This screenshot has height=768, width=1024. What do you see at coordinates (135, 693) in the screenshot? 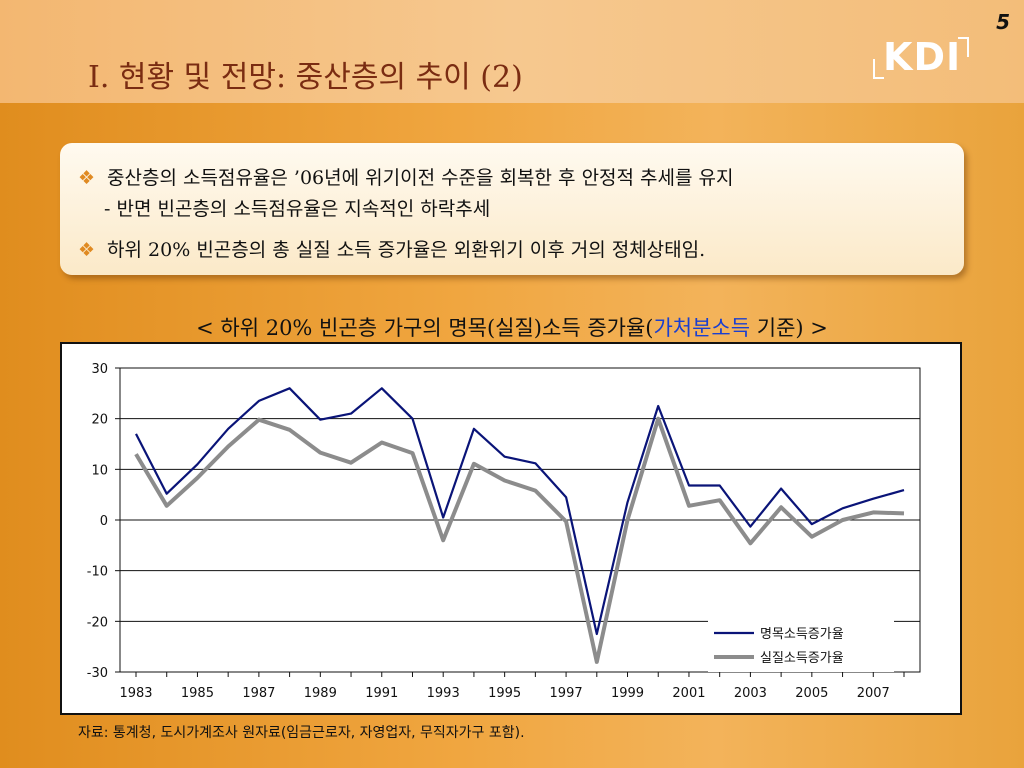
I see `x-tick-label: 1983` at bounding box center [135, 693].